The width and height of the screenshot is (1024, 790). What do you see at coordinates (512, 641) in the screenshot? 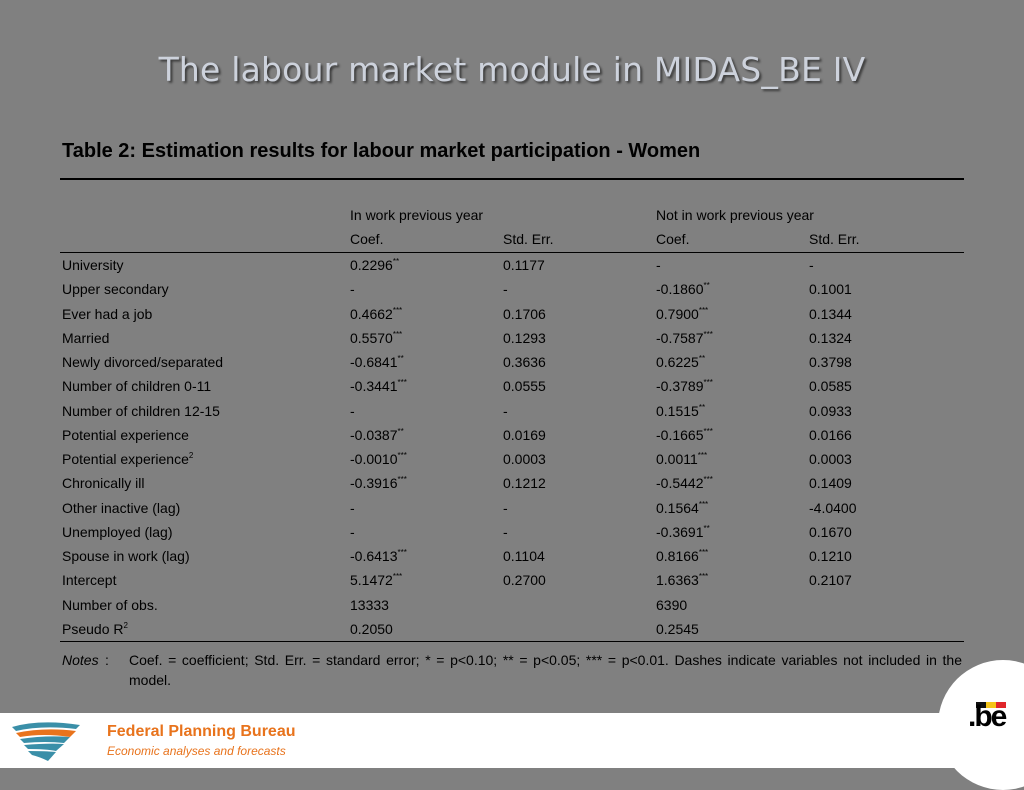
I see `table-bottom-rule` at bounding box center [512, 641].